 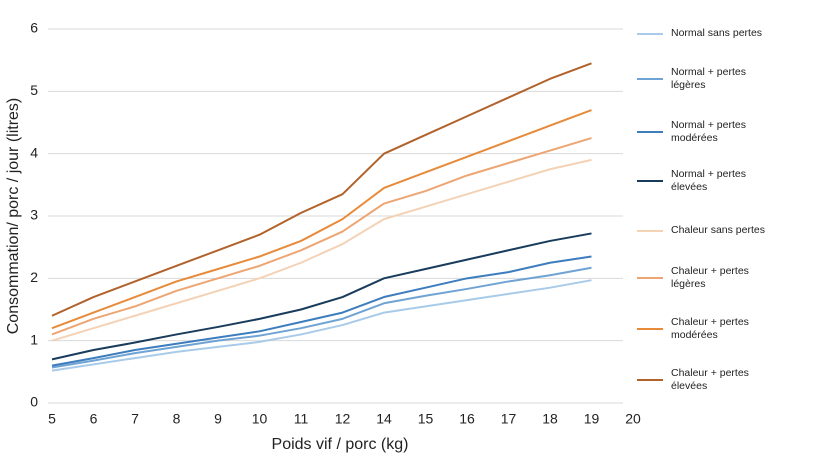 I want to click on x-tick-label: 9, so click(x=218, y=419).